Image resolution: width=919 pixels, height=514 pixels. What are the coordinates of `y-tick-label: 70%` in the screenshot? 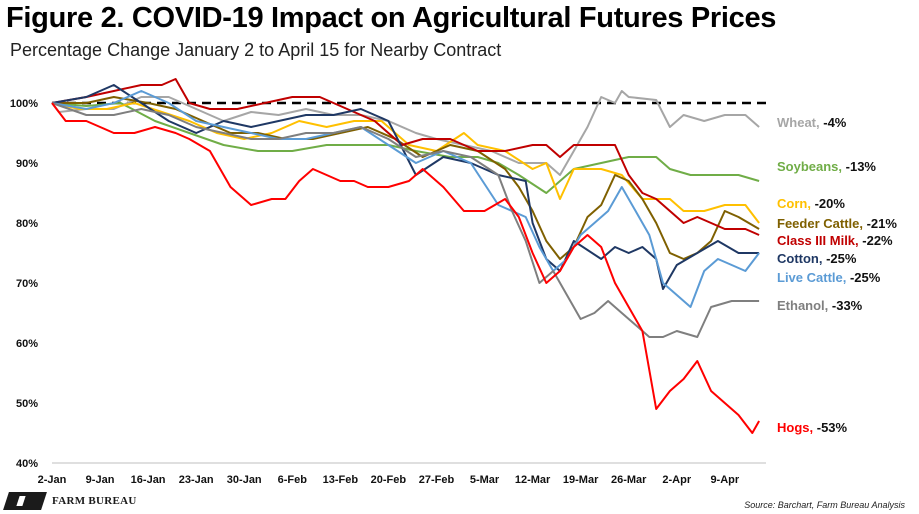 It's located at (27, 284).